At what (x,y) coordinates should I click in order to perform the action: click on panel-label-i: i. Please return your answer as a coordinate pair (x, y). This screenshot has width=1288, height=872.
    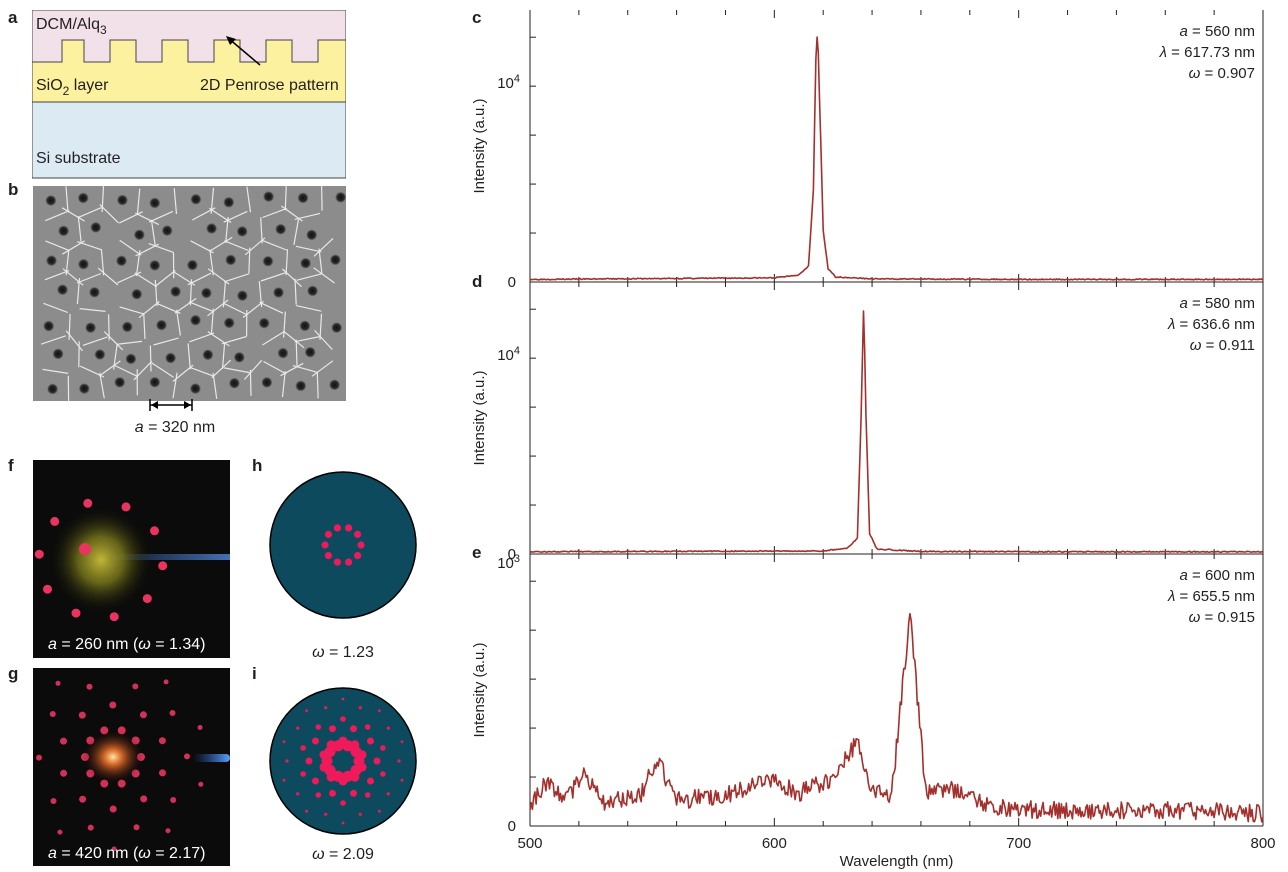
    Looking at the image, I should click on (254, 673).